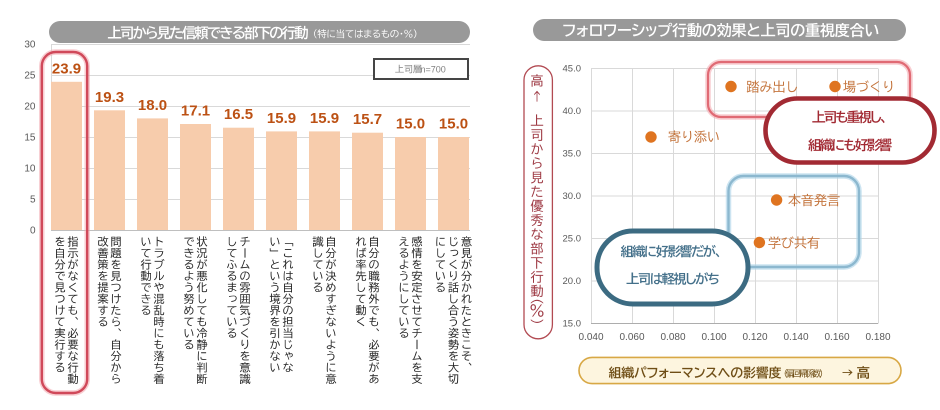 This screenshot has width=940, height=410. What do you see at coordinates (572, 239) in the screenshot?
I see `svg-text: 25.0` at bounding box center [572, 239].